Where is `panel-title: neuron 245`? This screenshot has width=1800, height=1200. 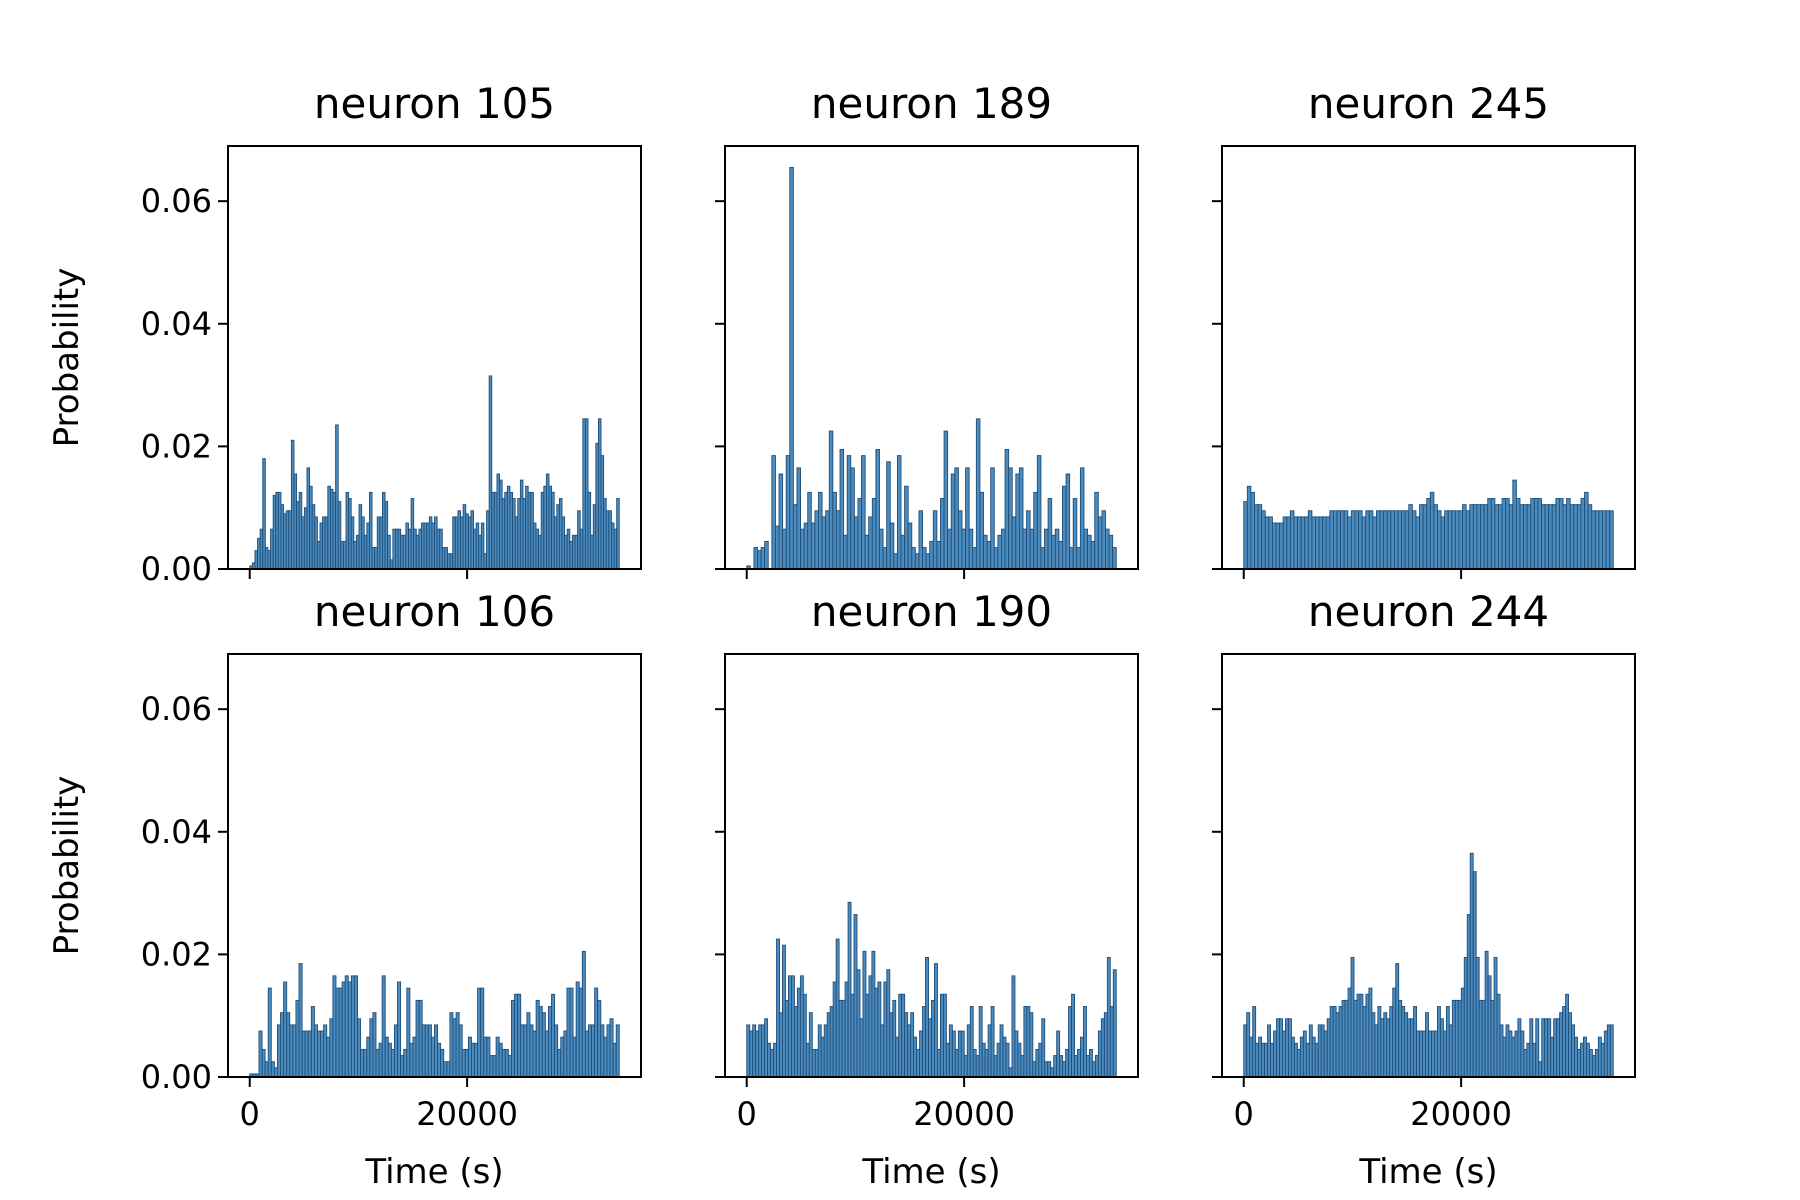
panel-title: neuron 245 is located at coordinates (1428, 103).